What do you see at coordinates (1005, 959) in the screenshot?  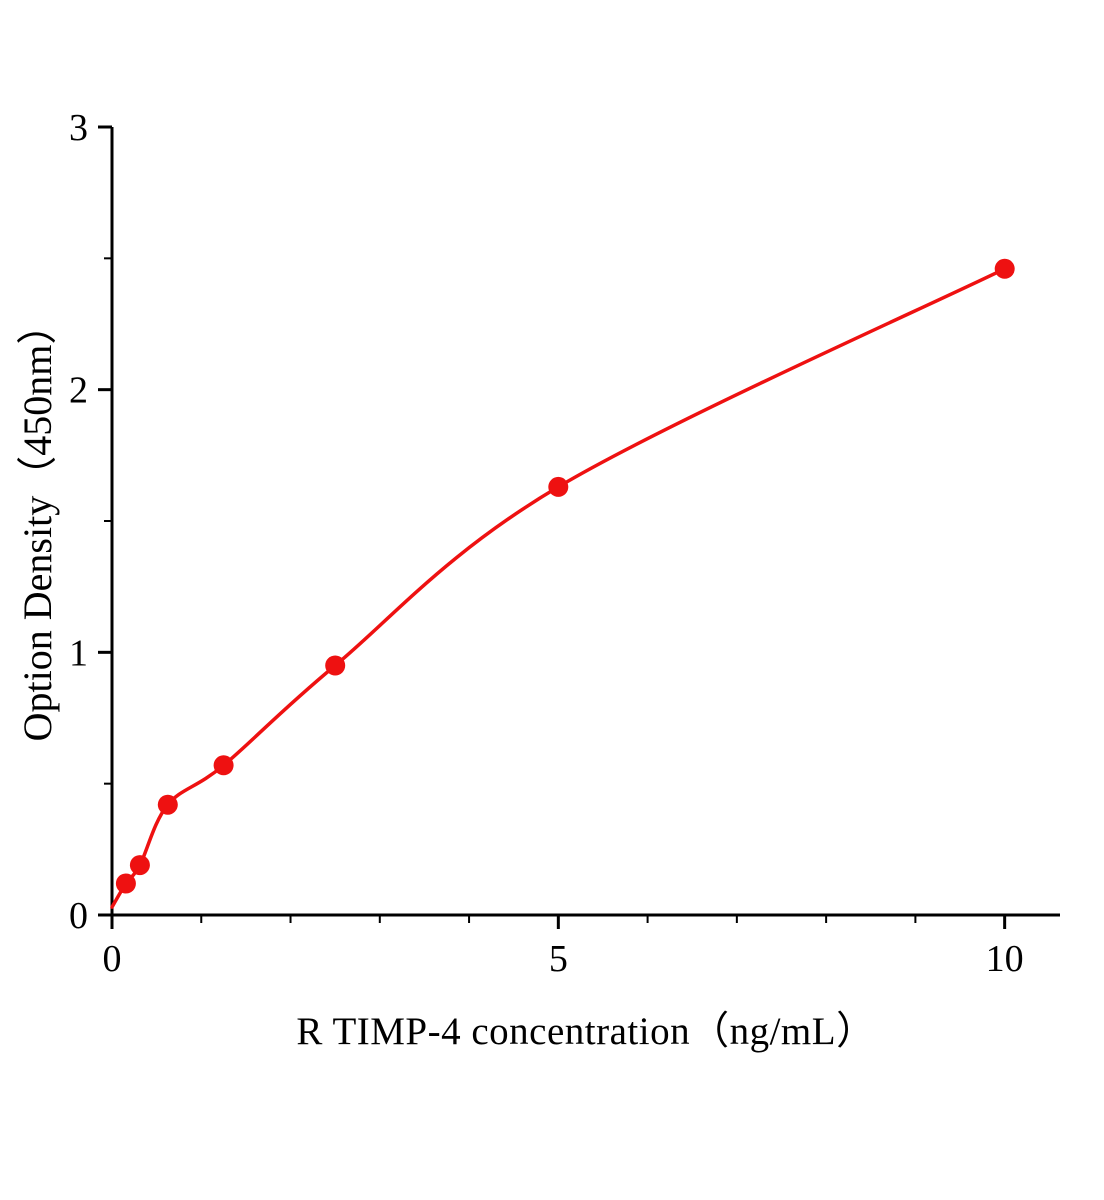 I see `x-tick-label: 10` at bounding box center [1005, 959].